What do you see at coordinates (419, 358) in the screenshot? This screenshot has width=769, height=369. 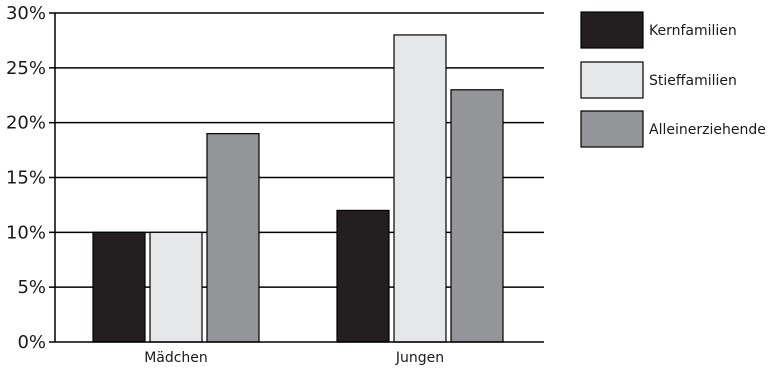 I see `x-category-label: Jungen` at bounding box center [419, 358].